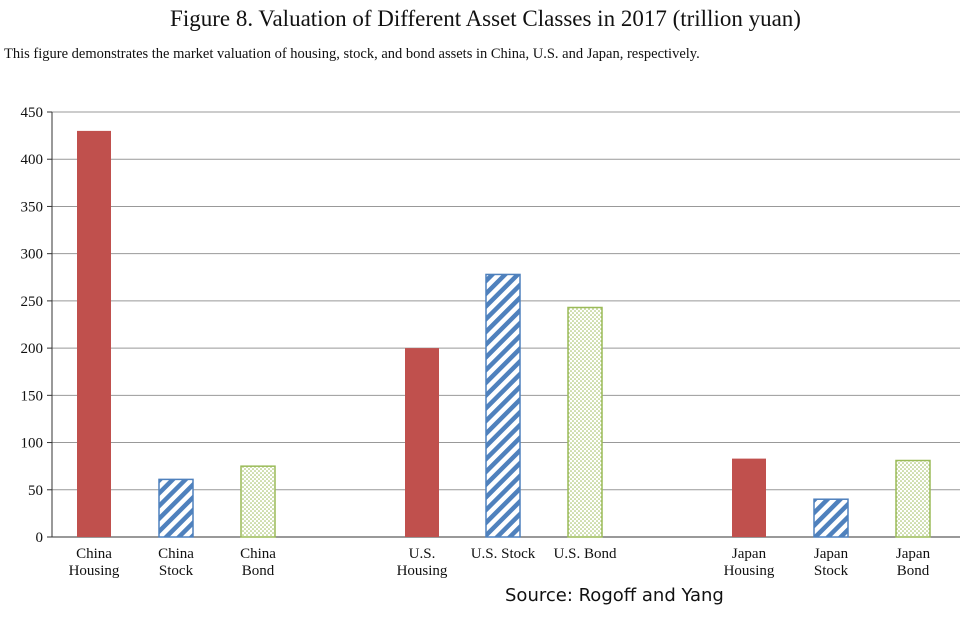 This screenshot has width=971, height=623. What do you see at coordinates (32, 160) in the screenshot?
I see `y-tick-label: 400` at bounding box center [32, 160].